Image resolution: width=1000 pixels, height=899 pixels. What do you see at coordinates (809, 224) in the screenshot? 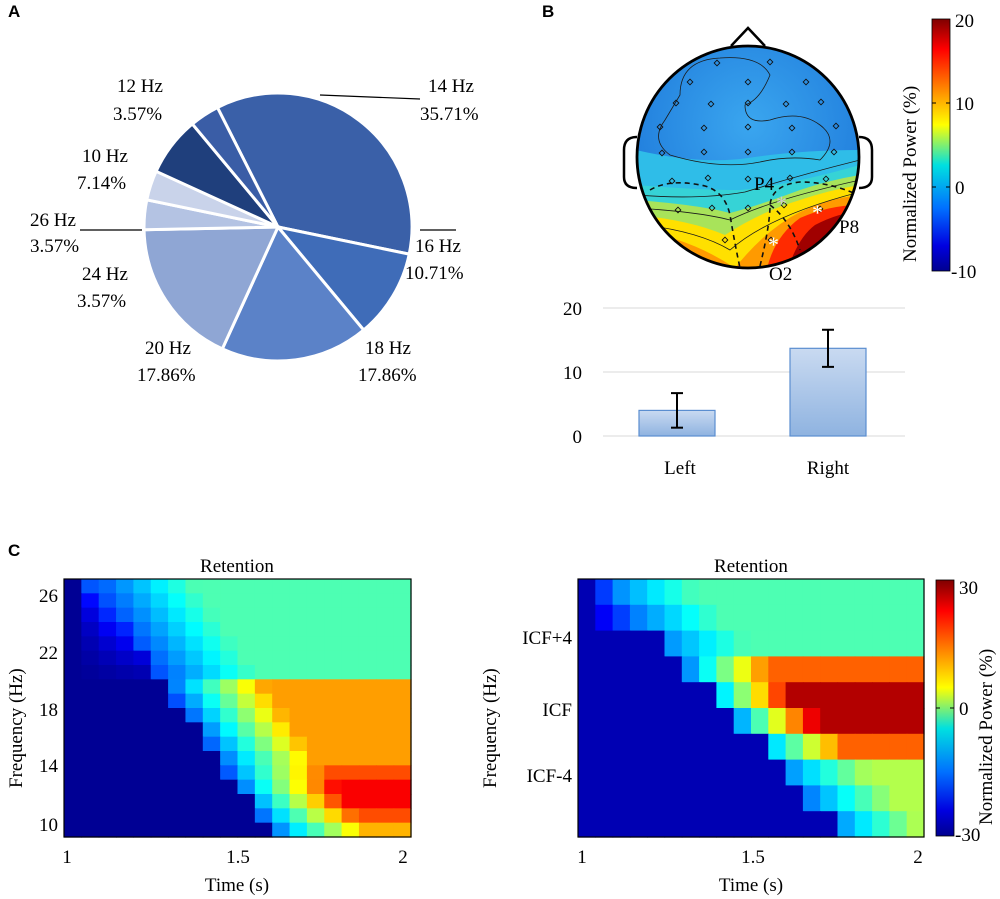
I see `topo-roi-right` at bounding box center [809, 224].